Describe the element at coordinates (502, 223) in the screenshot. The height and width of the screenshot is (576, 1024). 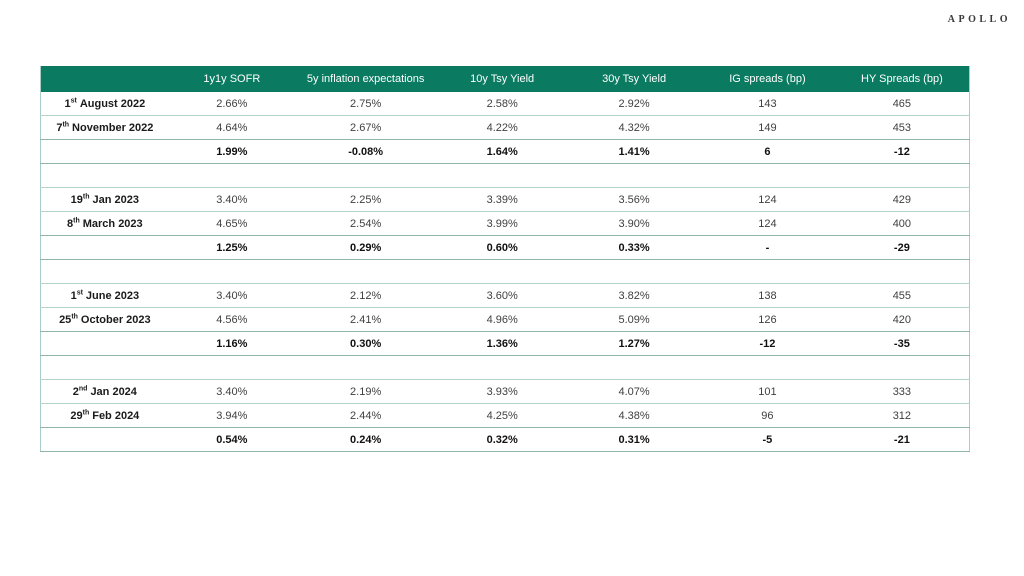
I see `value-cell: 3.99%` at that location.